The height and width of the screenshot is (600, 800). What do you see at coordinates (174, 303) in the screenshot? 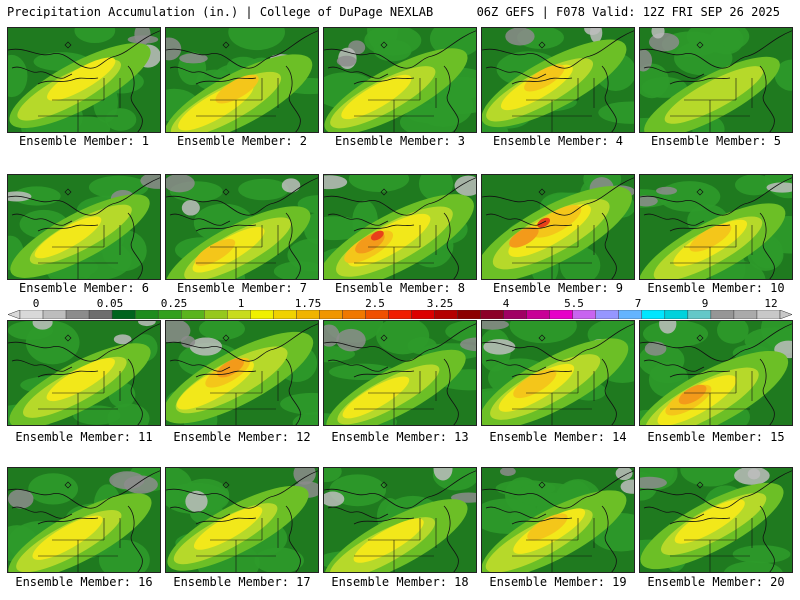
I see `scale-tick: 0.25` at bounding box center [174, 303].